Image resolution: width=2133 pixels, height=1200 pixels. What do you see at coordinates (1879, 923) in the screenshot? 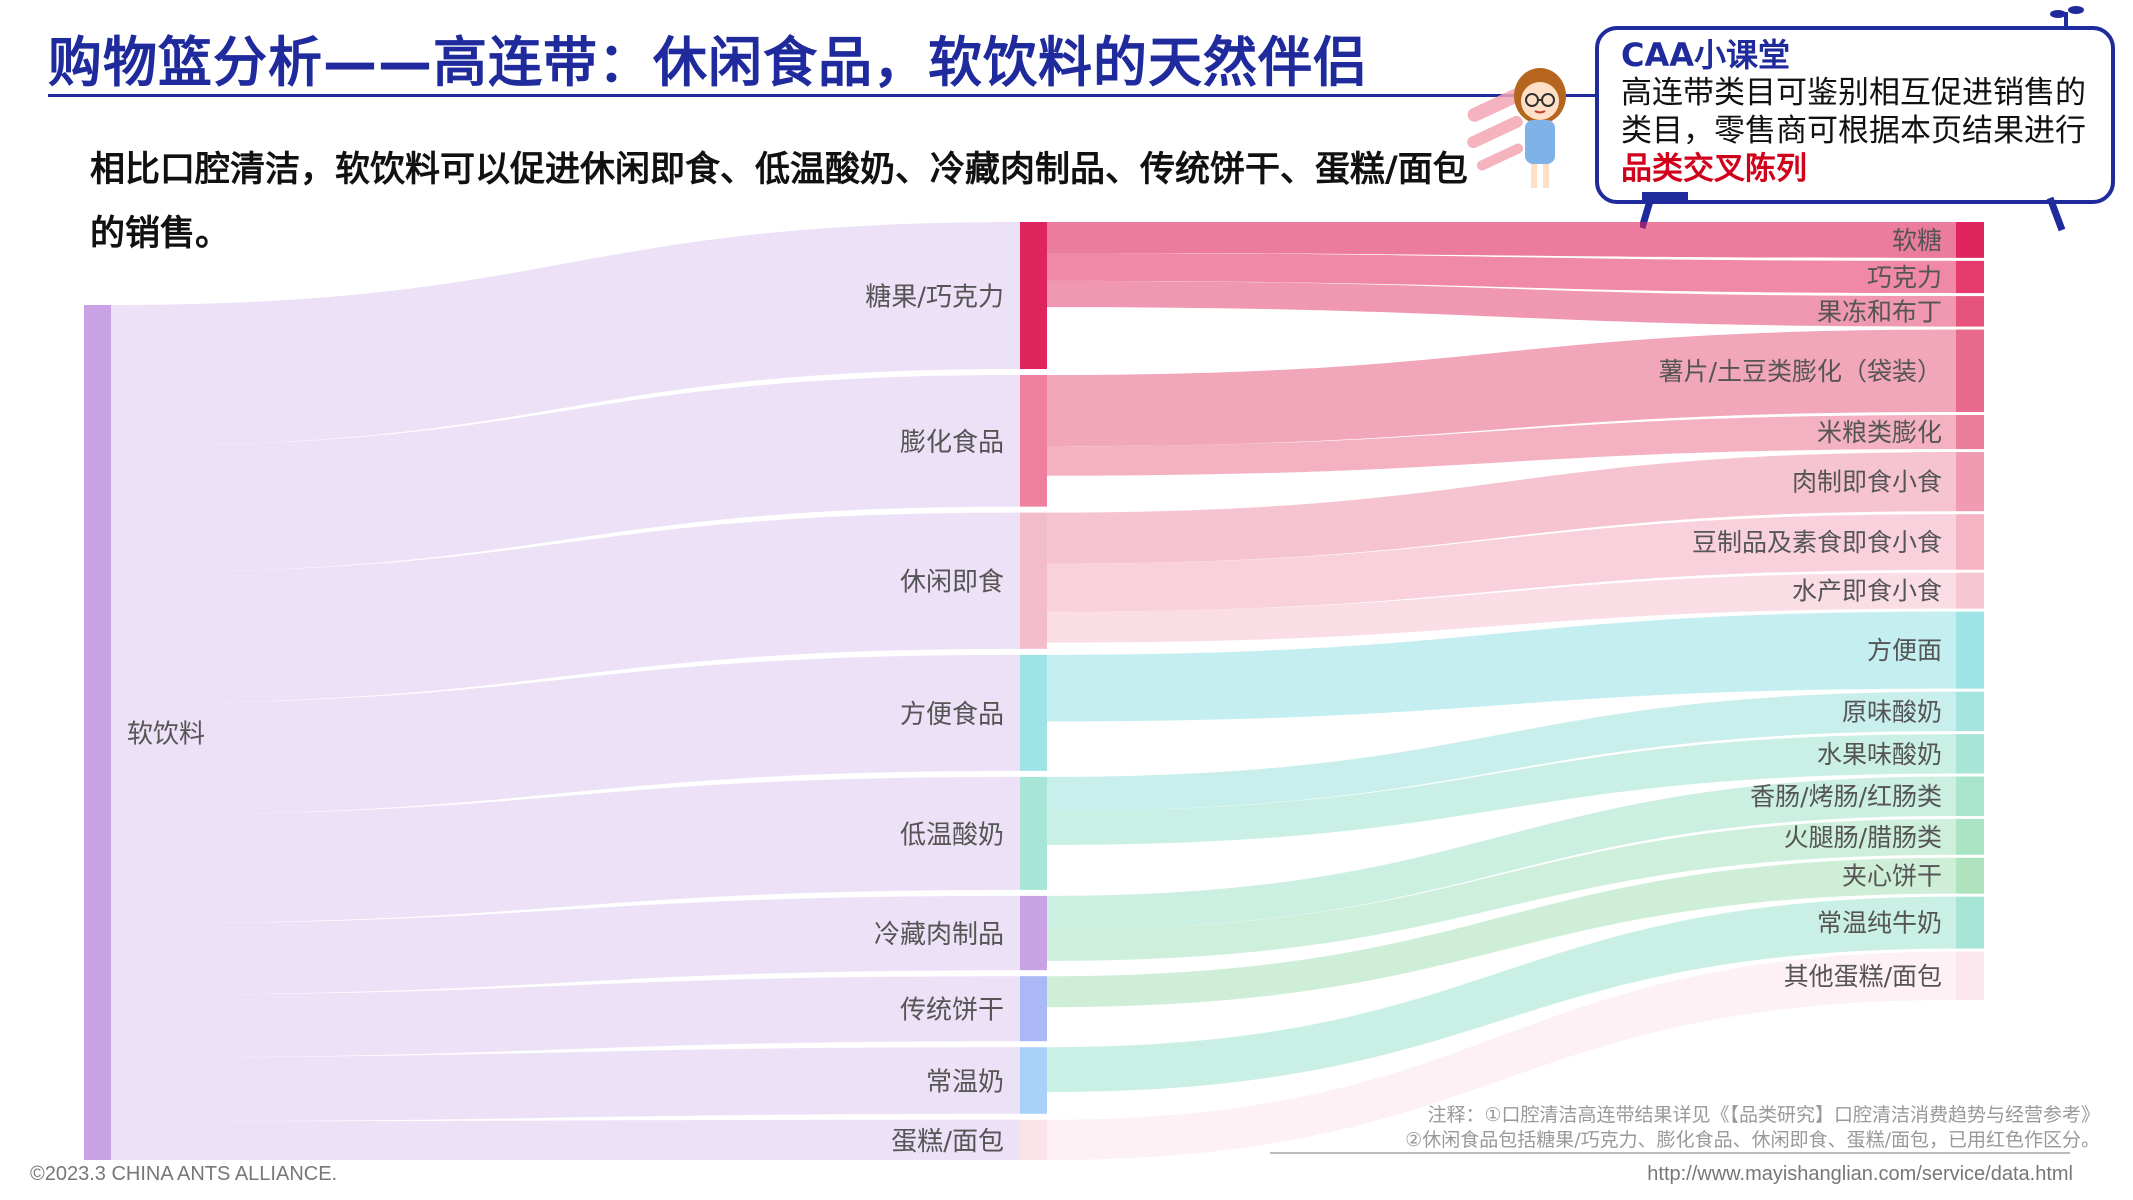
I see `sankey-label-l2-14: 常温纯牛奶` at bounding box center [1879, 923].